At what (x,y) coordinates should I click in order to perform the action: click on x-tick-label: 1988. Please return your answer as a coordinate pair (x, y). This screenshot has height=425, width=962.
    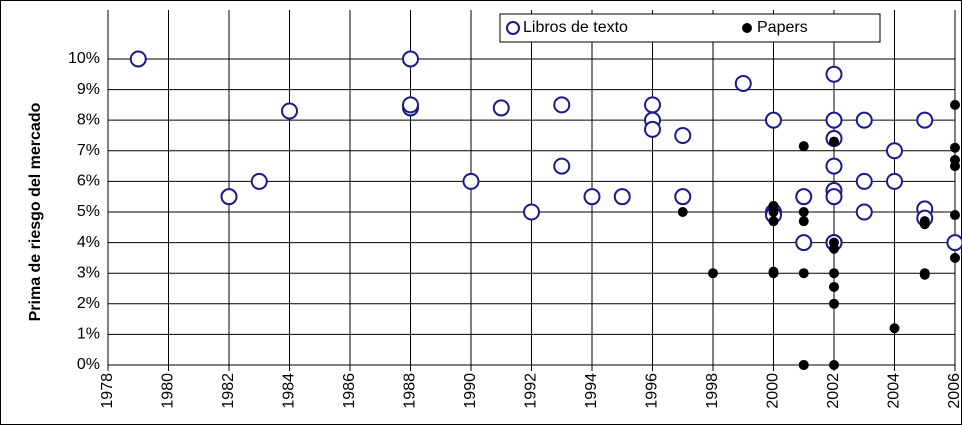
    Looking at the image, I should click on (410, 391).